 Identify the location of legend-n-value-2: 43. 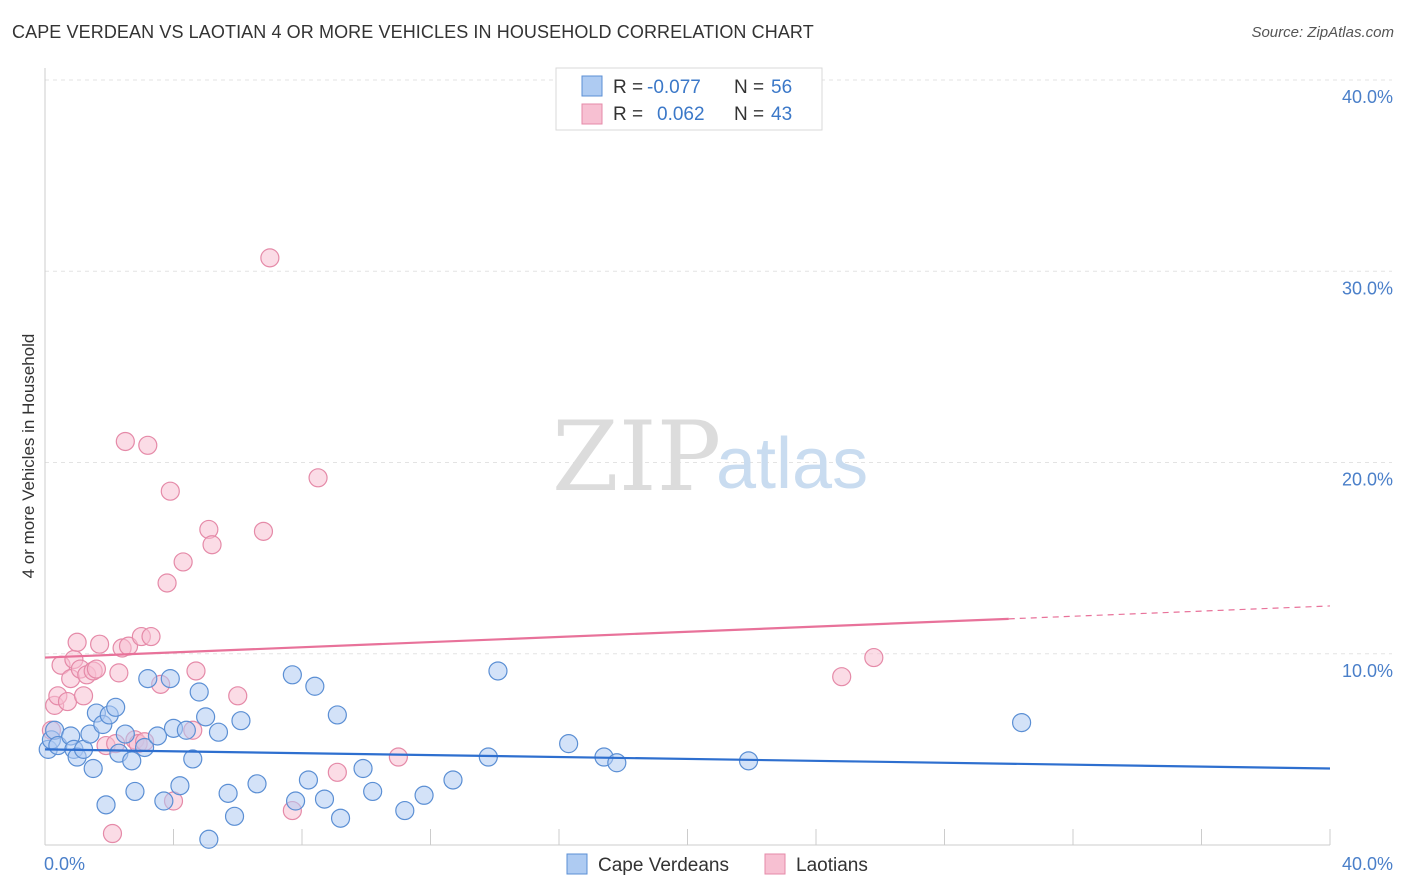
(781, 114).